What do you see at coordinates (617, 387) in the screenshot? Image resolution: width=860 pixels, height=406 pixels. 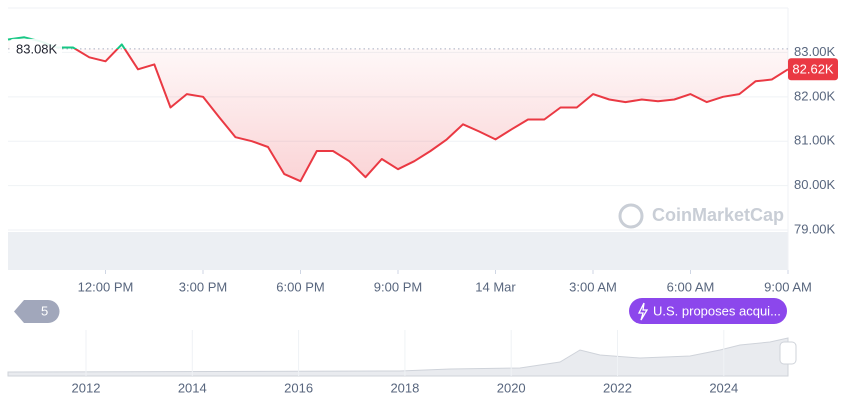 I see `navigator-year: 2022` at bounding box center [617, 387].